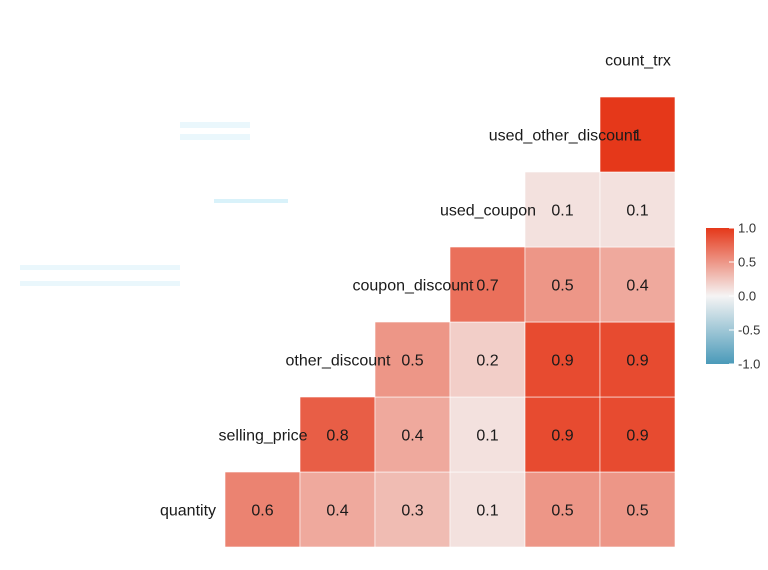 This screenshot has height=570, width=768. I want to click on legend-ticks: 1.0 0.5 0.0 -0.5 -1.0, so click(744, 296).